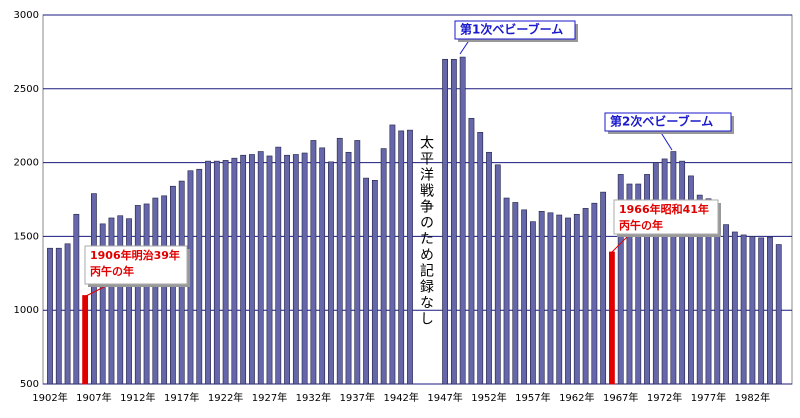 The height and width of the screenshot is (418, 800). What do you see at coordinates (426, 231) in the screenshot?
I see `annotation: 太平洋戦争のため記録なし` at bounding box center [426, 231].